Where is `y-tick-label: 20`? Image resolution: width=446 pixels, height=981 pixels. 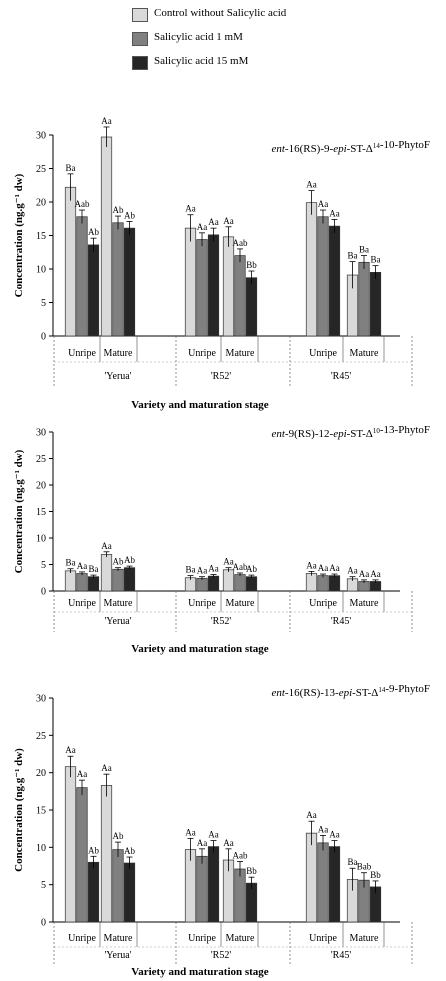 y-tick-label: 20 is located at coordinates (41, 486).